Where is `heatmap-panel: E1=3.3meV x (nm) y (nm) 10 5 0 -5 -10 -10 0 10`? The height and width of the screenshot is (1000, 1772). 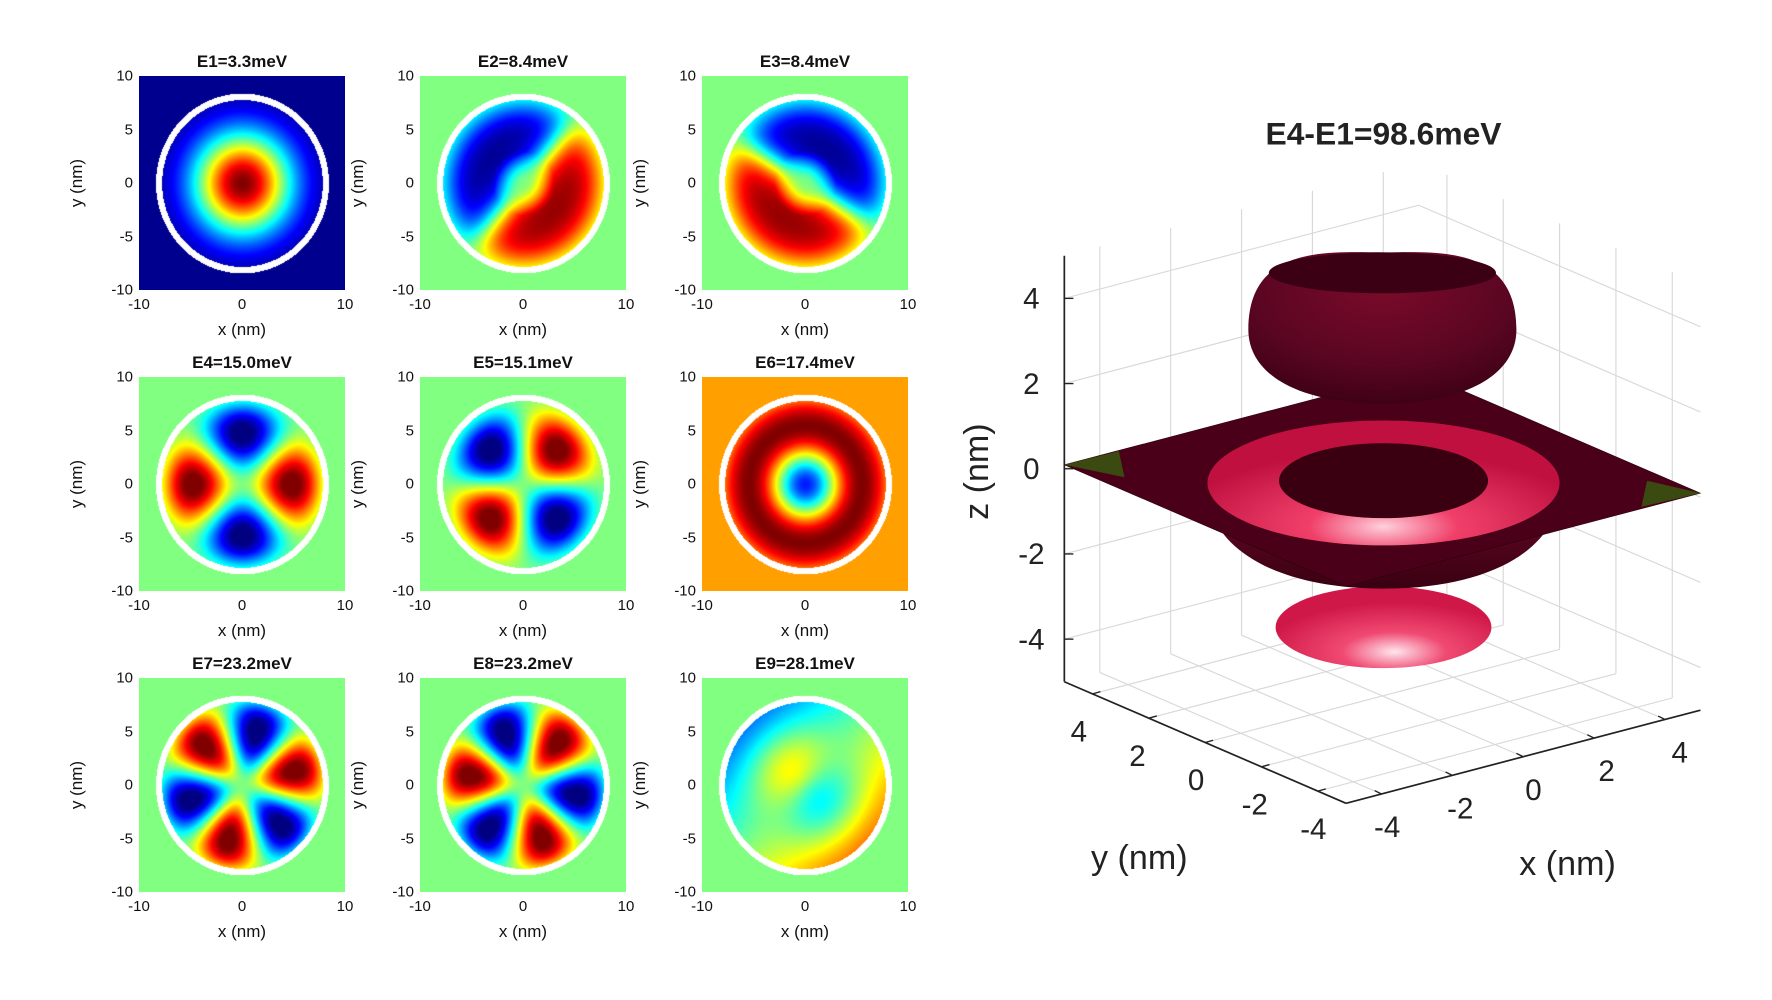
heatmap-panel: E1=3.3meV x (nm) y (nm) 10 5 0 -5 -10 -10 0 10 is located at coordinates (210, 195).